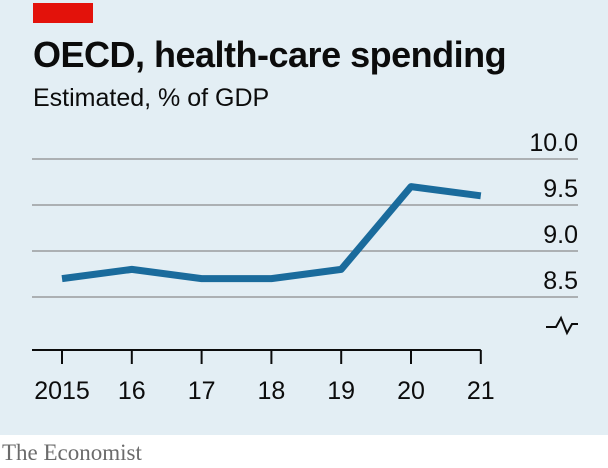  Describe the element at coordinates (553, 143) in the screenshot. I see `y-tick-label: 10.0` at that location.